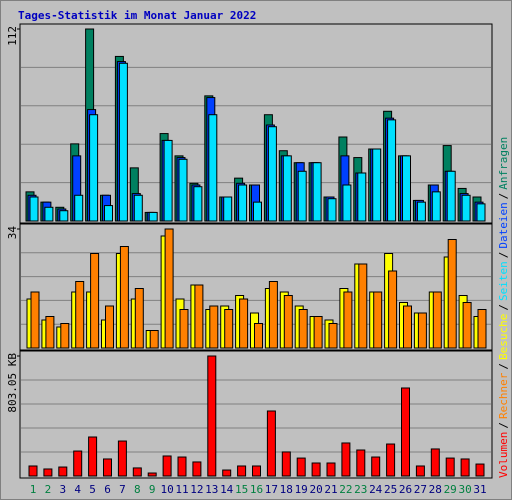 This screenshot has height=500, width=512. What do you see at coordinates (227, 489) in the screenshot?
I see `x-tick-label: 14` at bounding box center [227, 489].